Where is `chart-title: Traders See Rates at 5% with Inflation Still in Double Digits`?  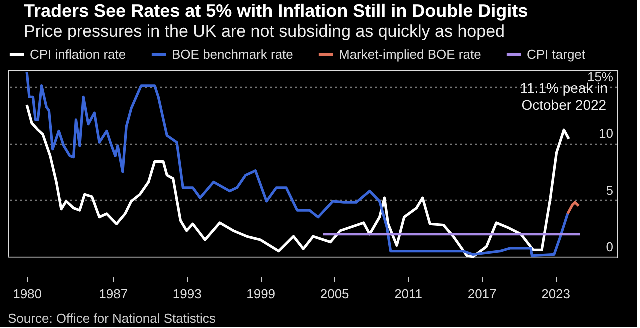 chart-title: Traders See Rates at 5% with Inflation Still in Double Digits is located at coordinates (276, 11).